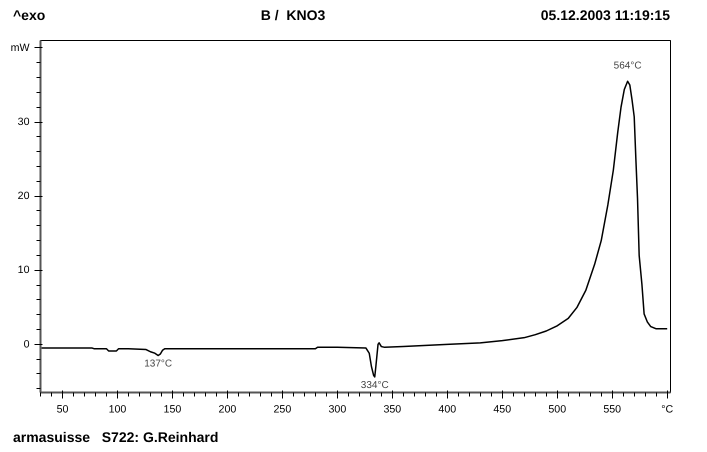  I want to click on x-tick-label: 500, so click(557, 410).